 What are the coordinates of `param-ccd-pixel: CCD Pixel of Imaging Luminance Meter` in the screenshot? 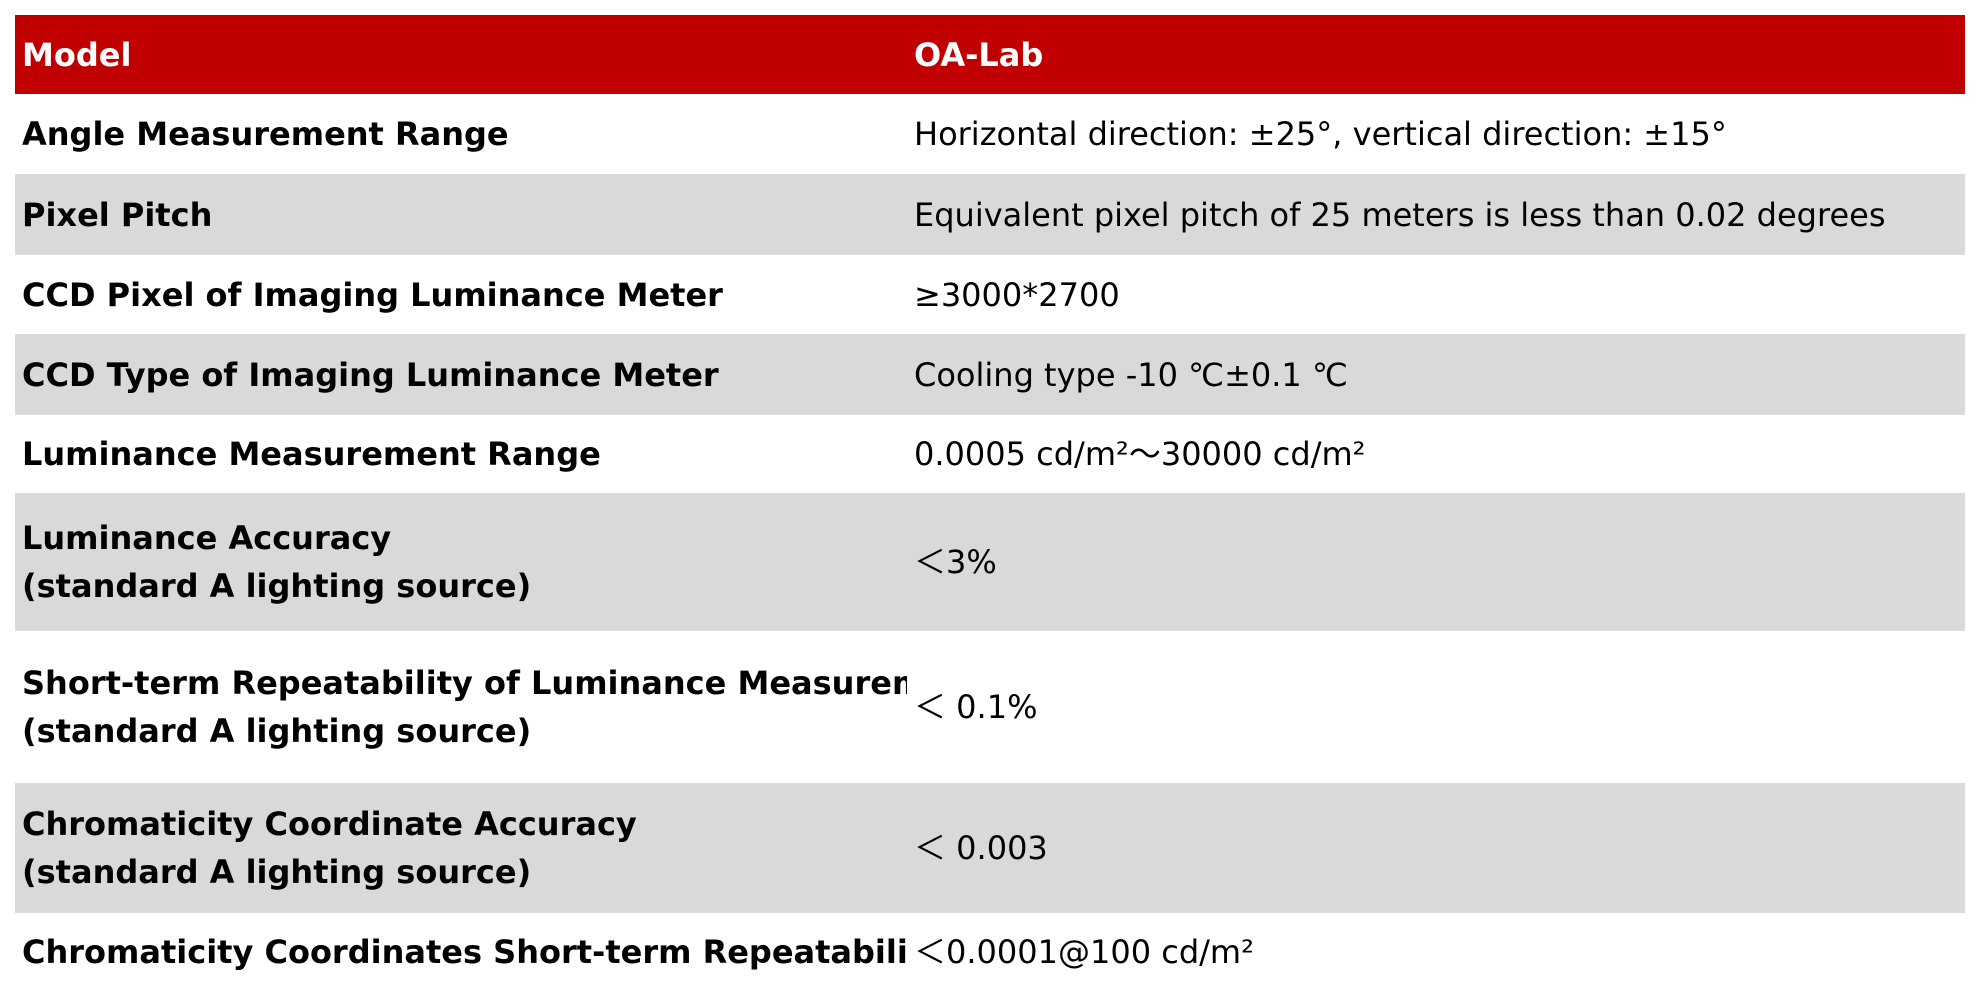 It's located at (372, 294).